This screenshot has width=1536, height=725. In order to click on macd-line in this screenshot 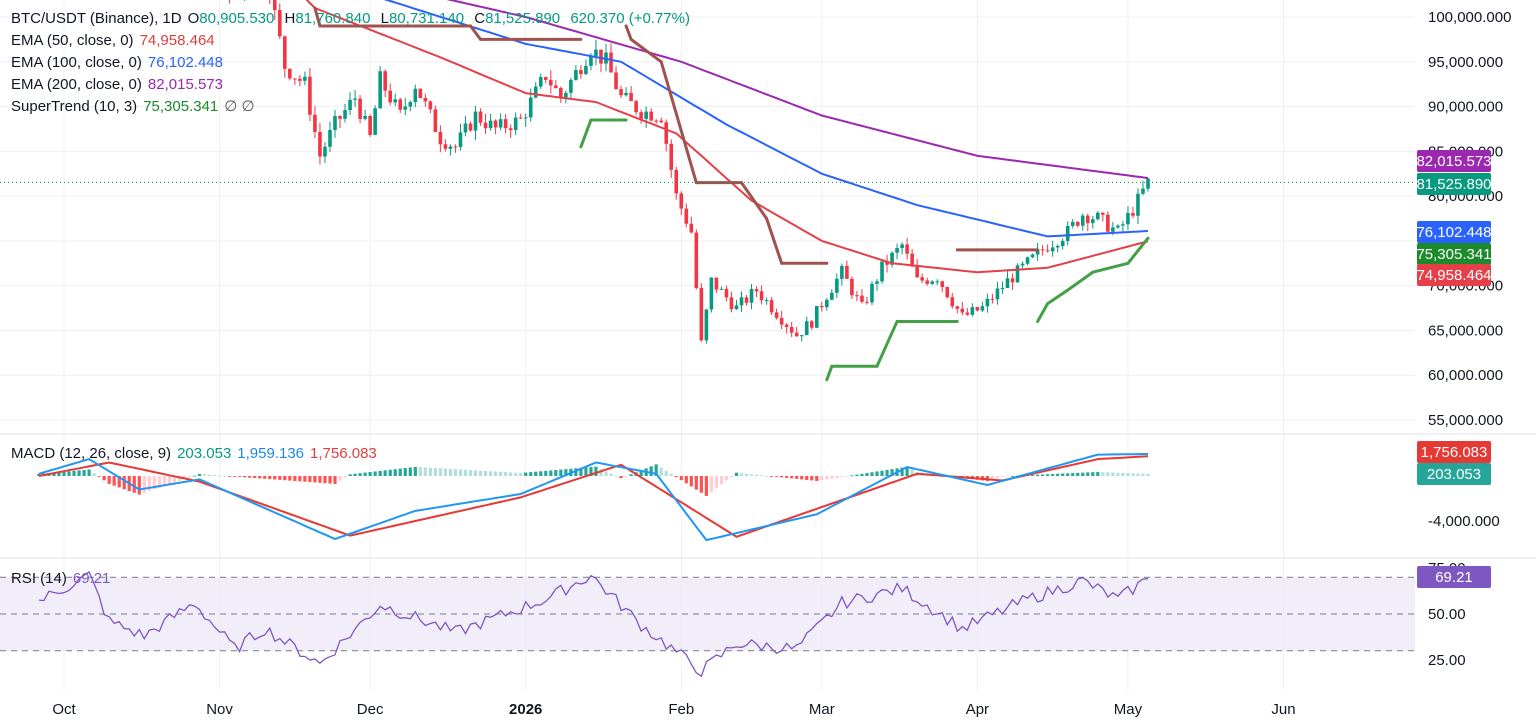, I will do `click(593, 497)`.